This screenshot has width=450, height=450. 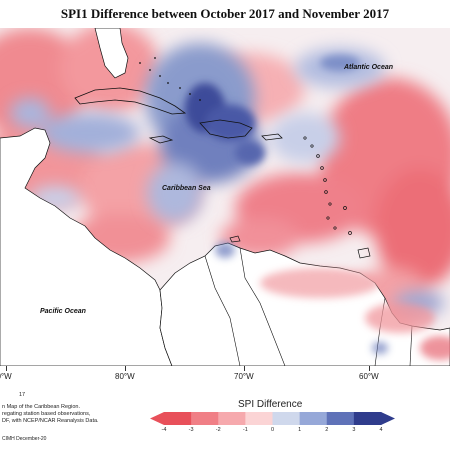 What do you see at coordinates (186, 188) in the screenshot?
I see `caribbean-sea-label: Caribbean Sea` at bounding box center [186, 188].